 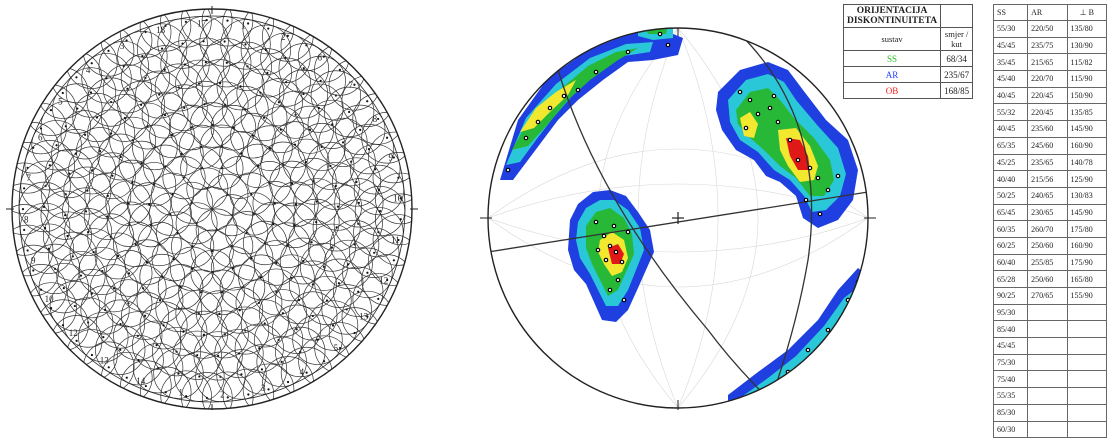 What do you see at coordinates (1050, 429) in the screenshot?
I see `table-row: 60/30` at bounding box center [1050, 429].